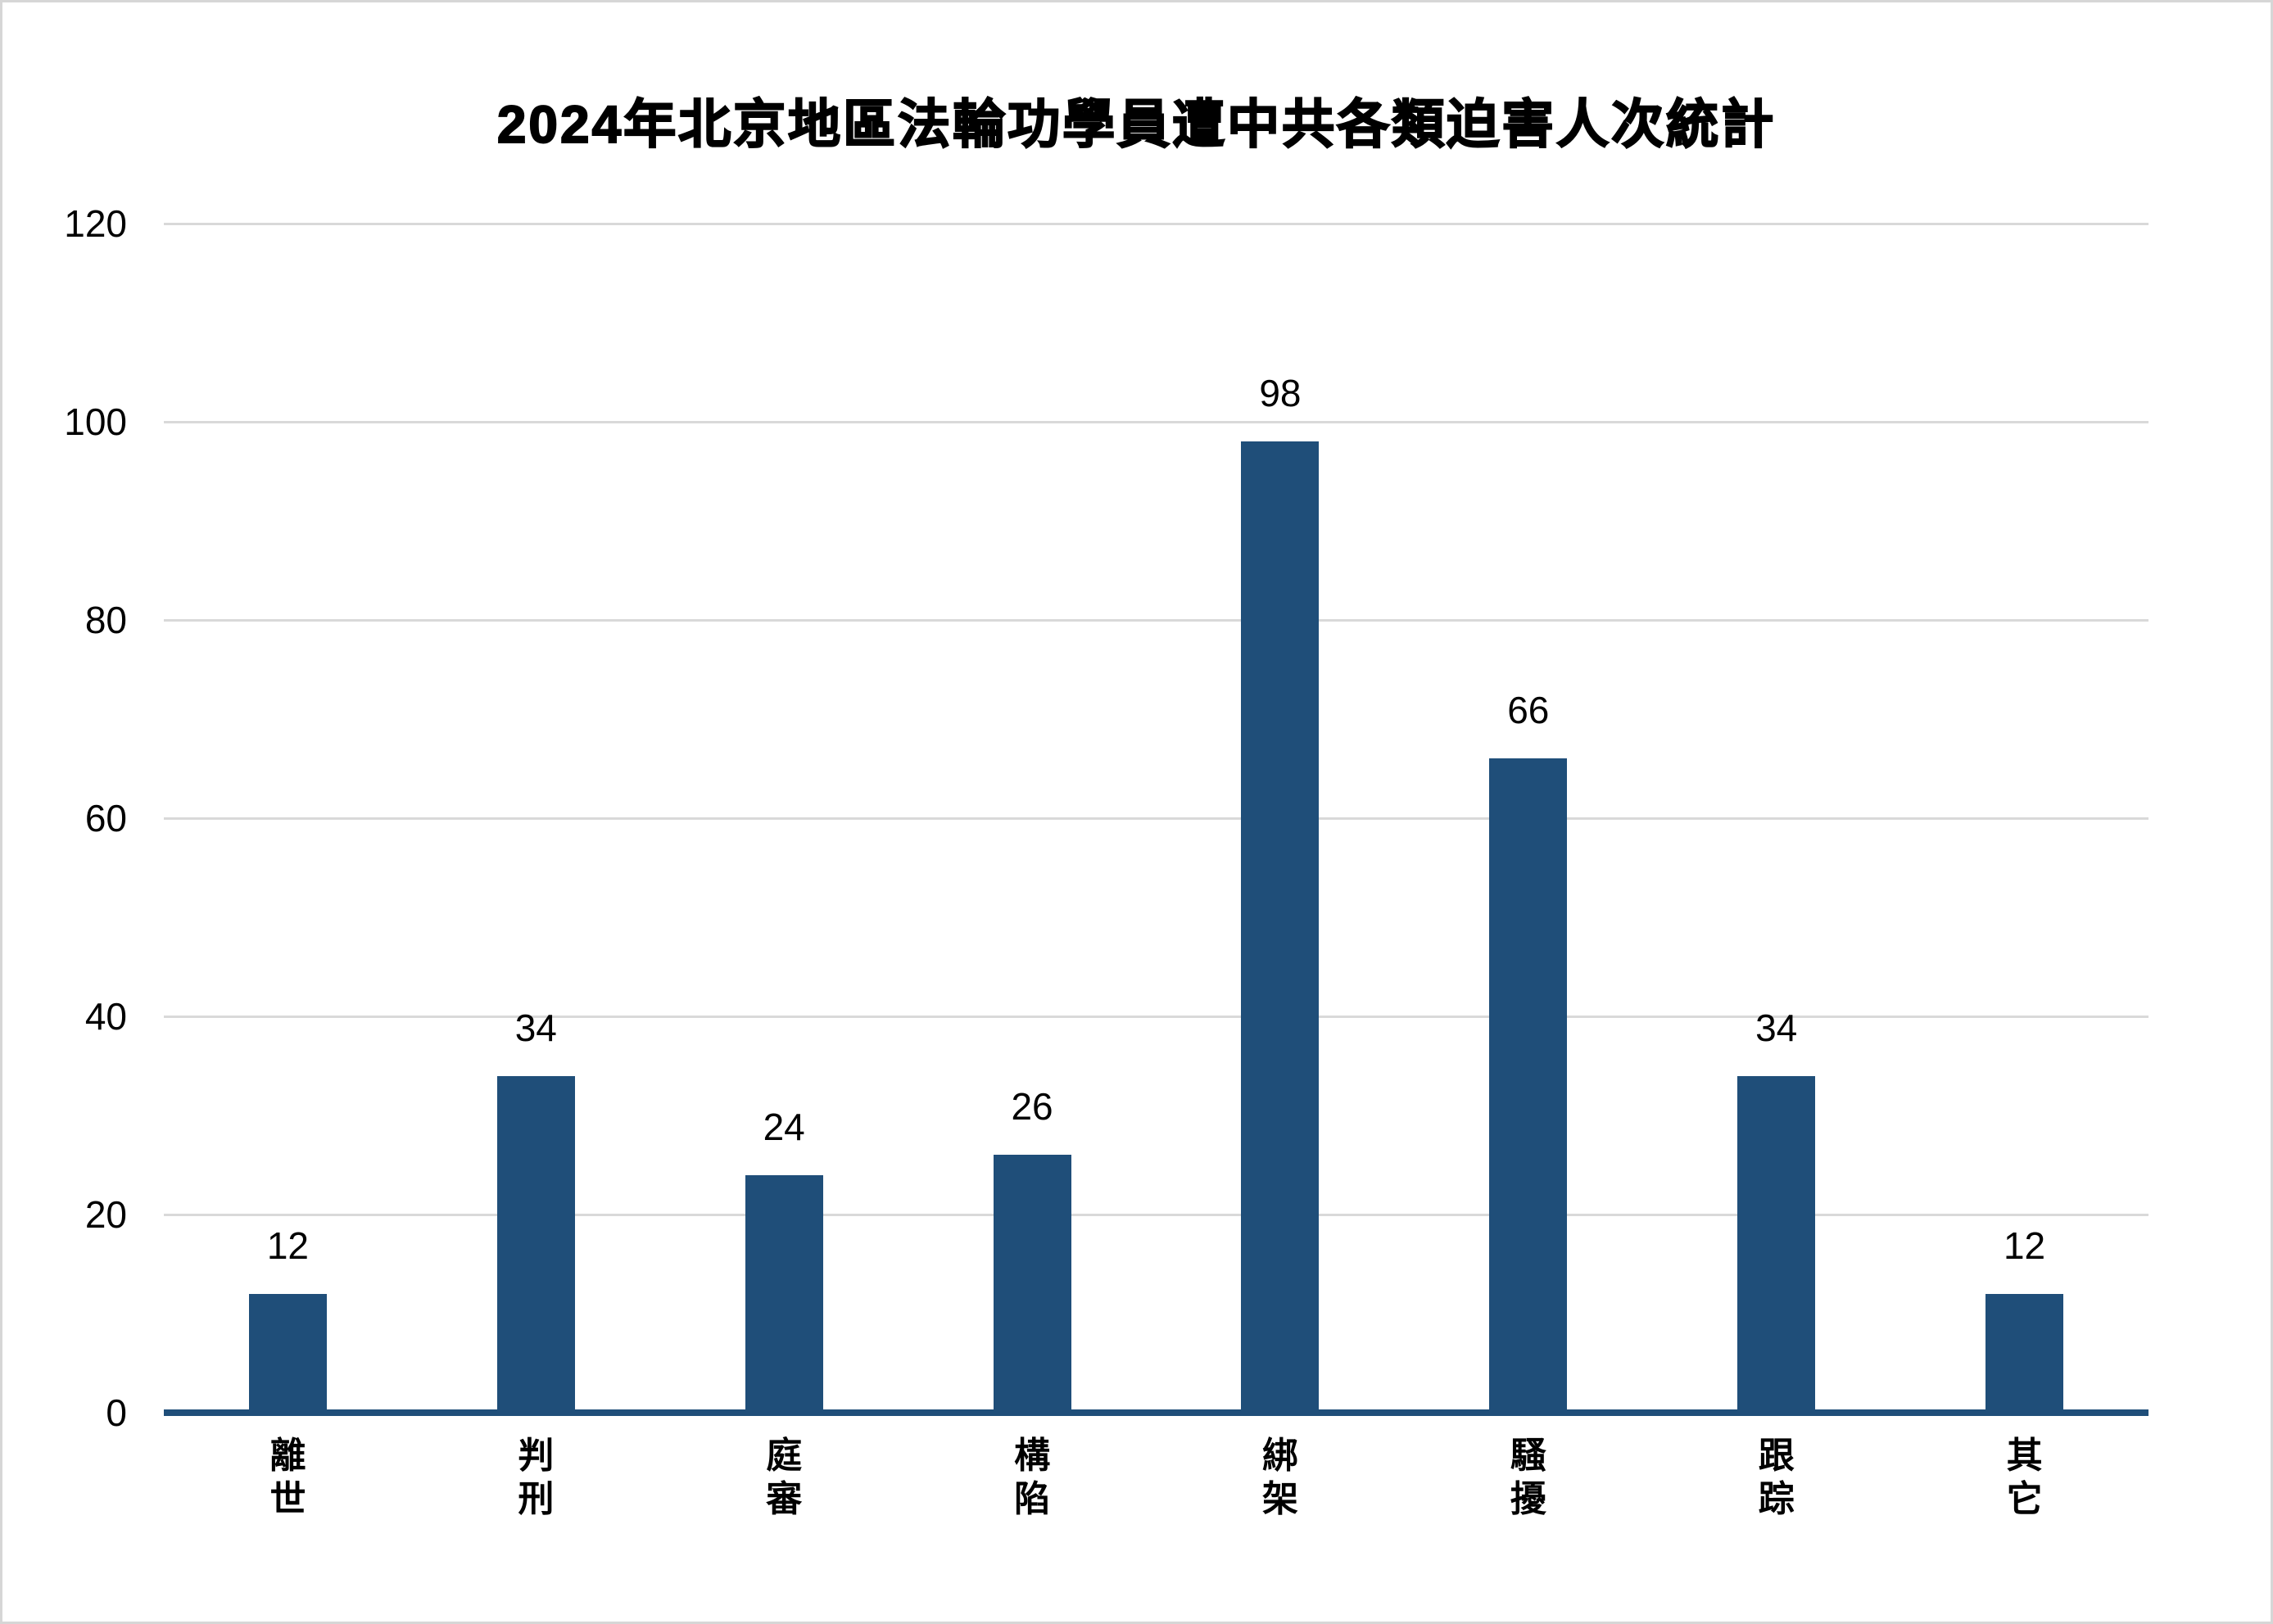  Describe the element at coordinates (116, 1412) in the screenshot. I see `y-tick-label-0: 0` at that location.